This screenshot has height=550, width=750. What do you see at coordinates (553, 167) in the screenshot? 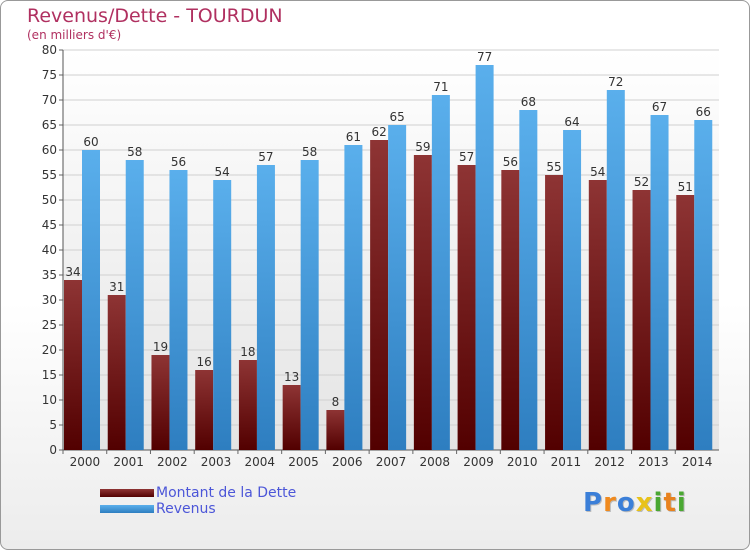
I see `data-label: 55` at bounding box center [553, 167].